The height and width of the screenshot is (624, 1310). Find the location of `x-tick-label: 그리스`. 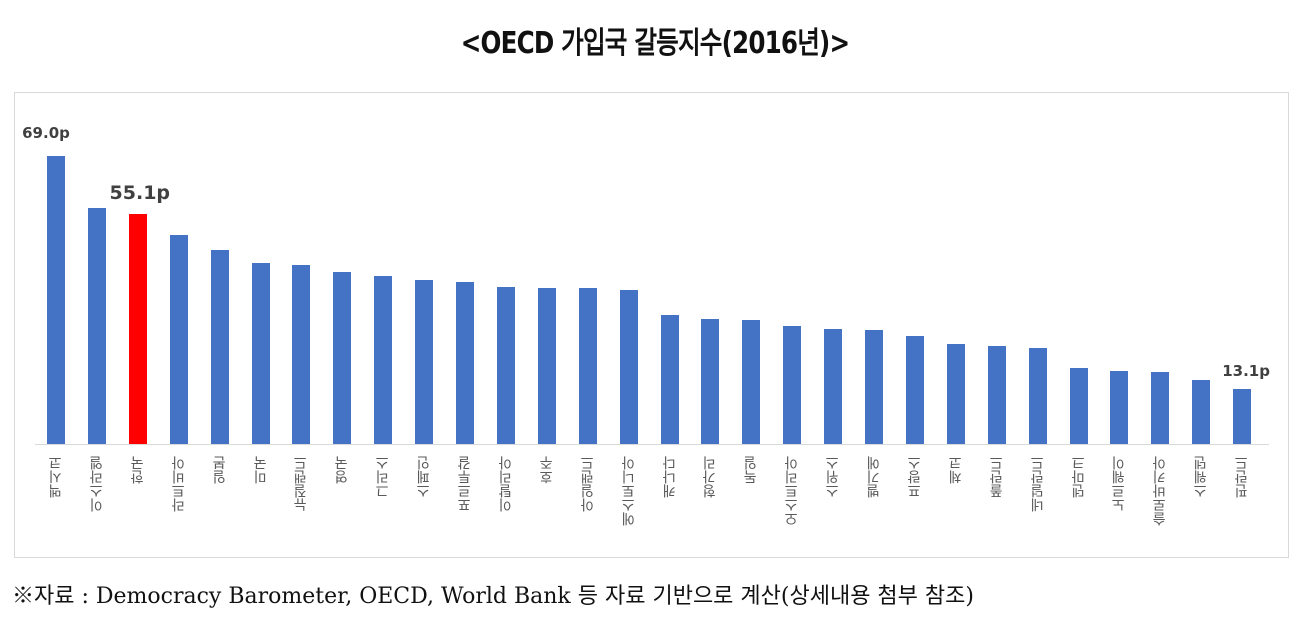

x-tick-label: 그리스 is located at coordinates (383, 477).